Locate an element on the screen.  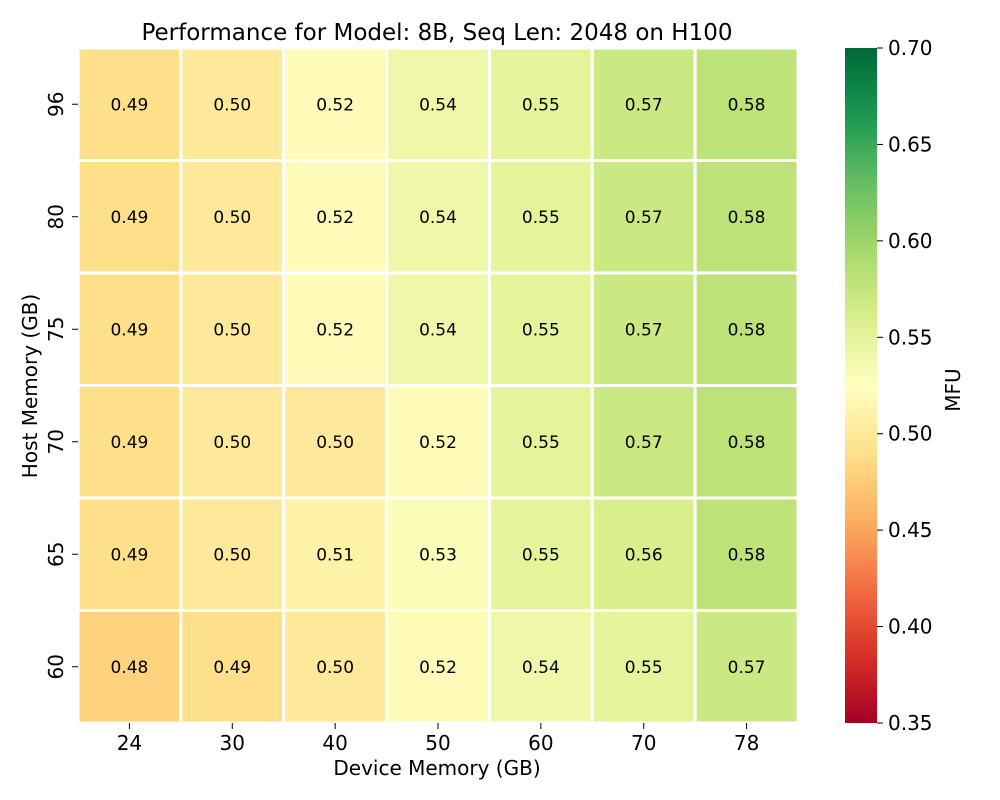
x-axis-label: Device Memory (GB) is located at coordinates (436, 768).